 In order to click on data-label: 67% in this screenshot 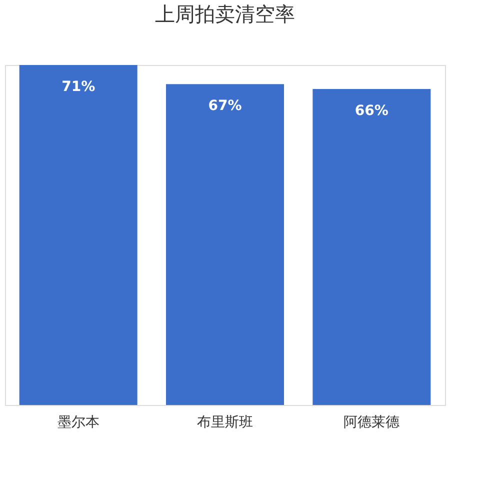, I will do `click(225, 106)`.